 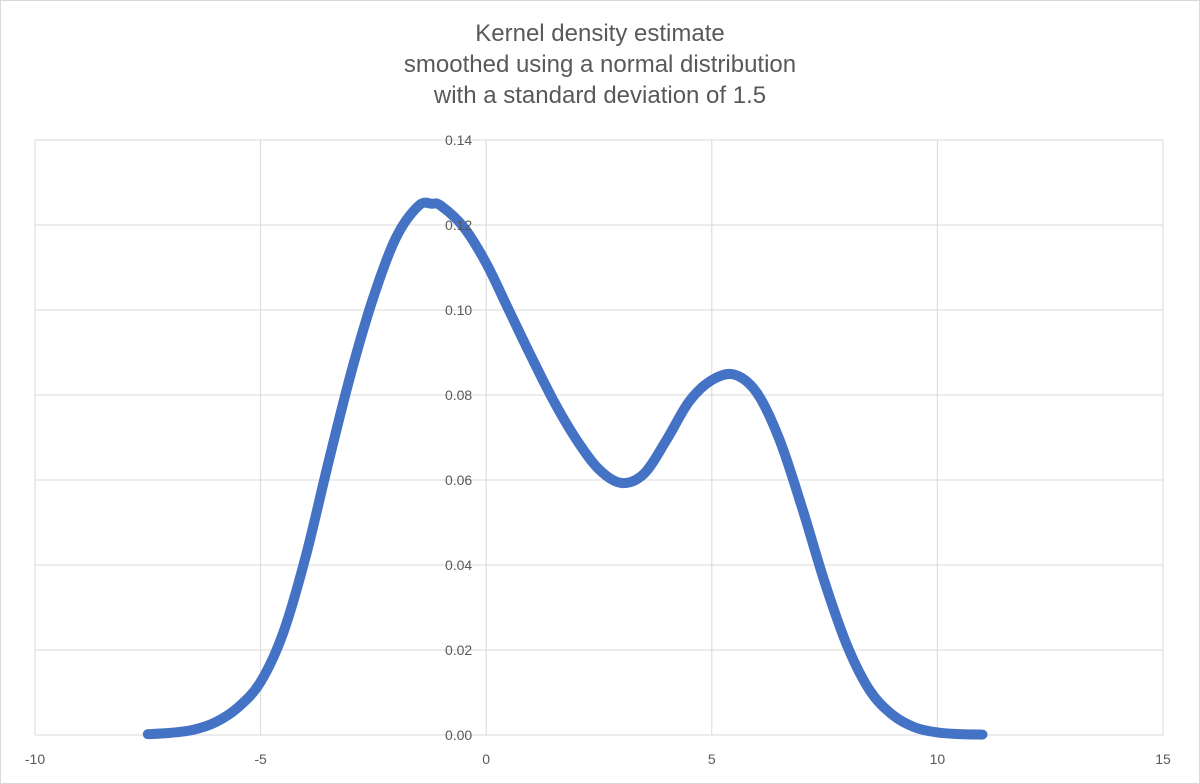 What do you see at coordinates (1163, 759) in the screenshot?
I see `x-tick-label: 15` at bounding box center [1163, 759].